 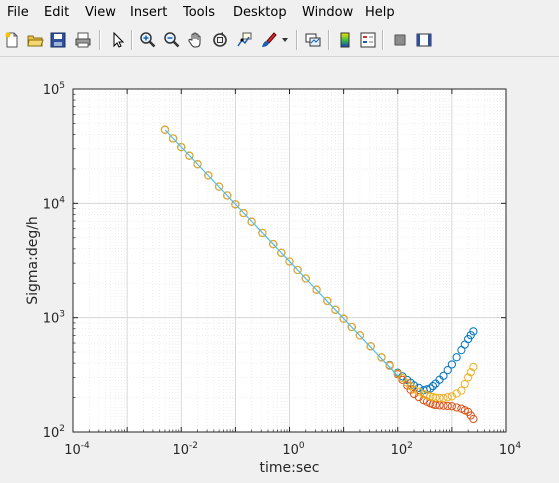 What do you see at coordinates (54, 318) in the screenshot?
I see `y-tick-label: 10³` at bounding box center [54, 318].